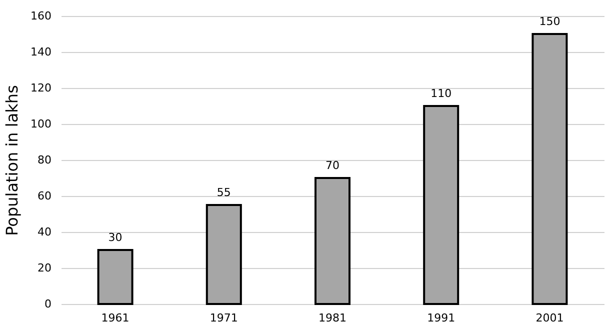  I want to click on x-tick-label: 1981, so click(332, 318).